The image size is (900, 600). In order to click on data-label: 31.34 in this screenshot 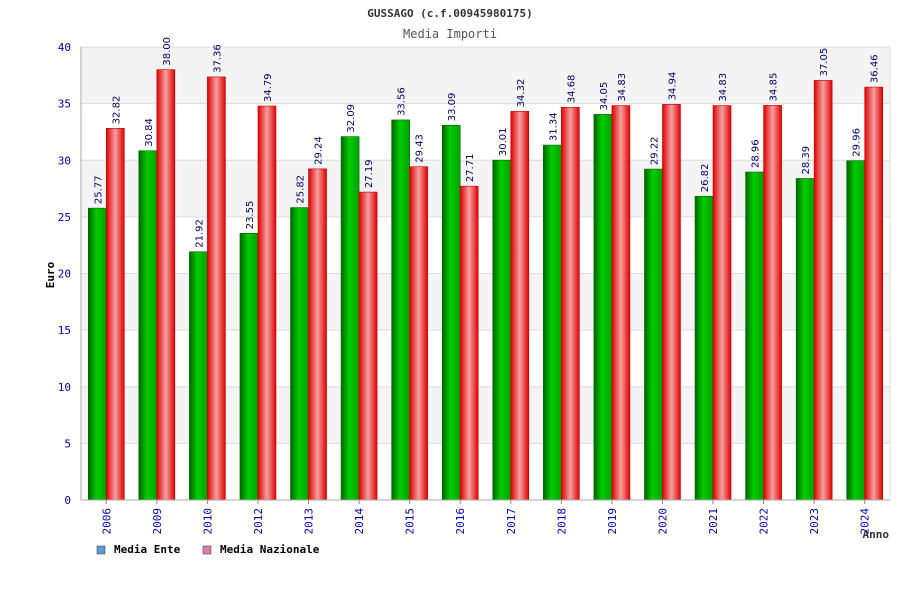, I will do `click(553, 126)`.